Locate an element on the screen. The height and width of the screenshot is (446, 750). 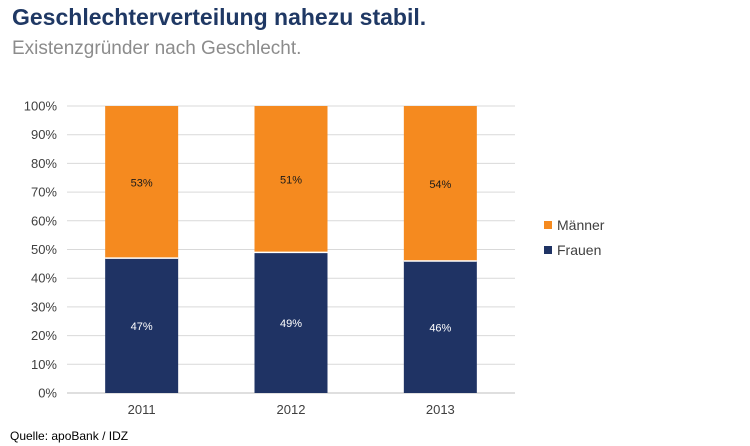
data-label: 54% is located at coordinates (440, 185).